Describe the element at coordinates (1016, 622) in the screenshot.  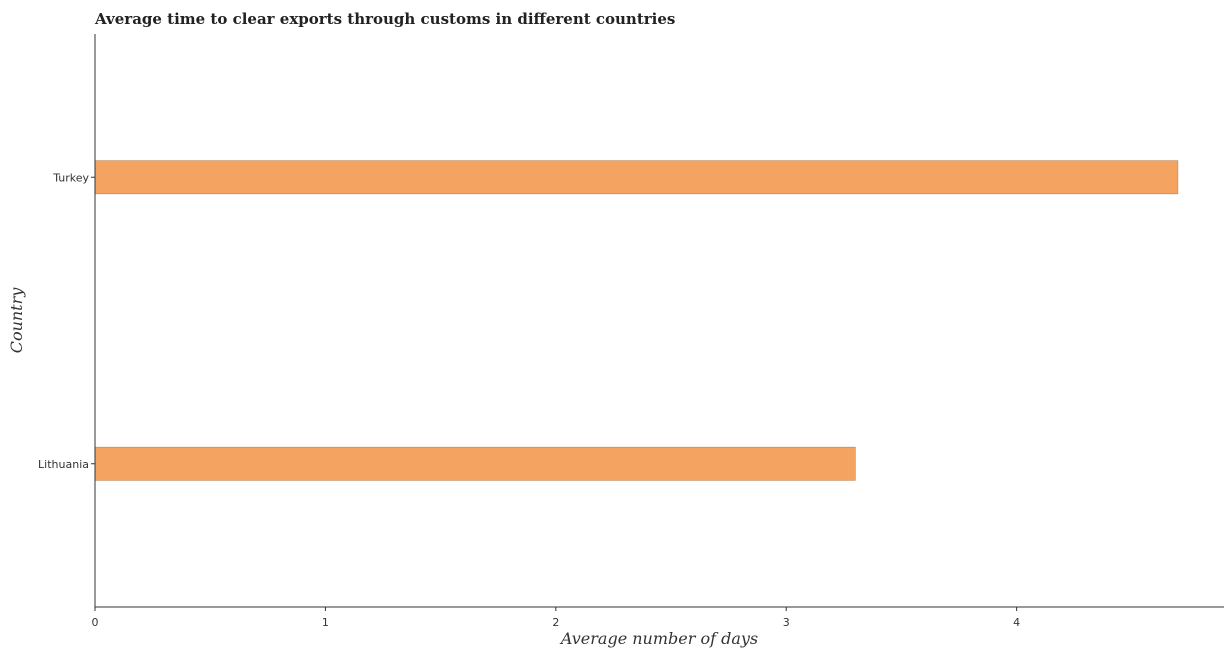
I see `x-tick-label-4: 4` at that location.